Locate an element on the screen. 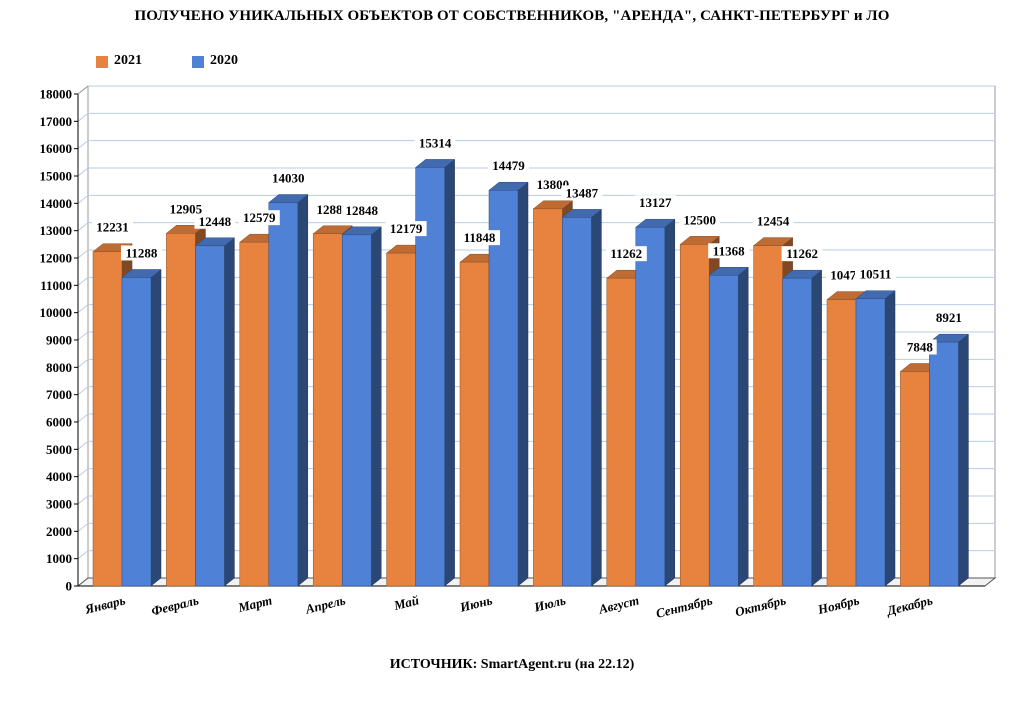 The height and width of the screenshot is (703, 1024). y-tick-label: 7000 is located at coordinates (59, 394).